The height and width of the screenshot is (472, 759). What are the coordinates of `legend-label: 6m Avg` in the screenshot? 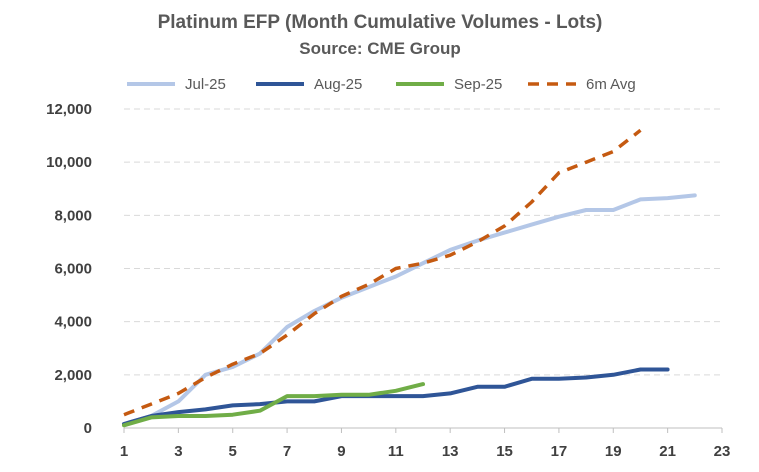 It's located at (611, 84).